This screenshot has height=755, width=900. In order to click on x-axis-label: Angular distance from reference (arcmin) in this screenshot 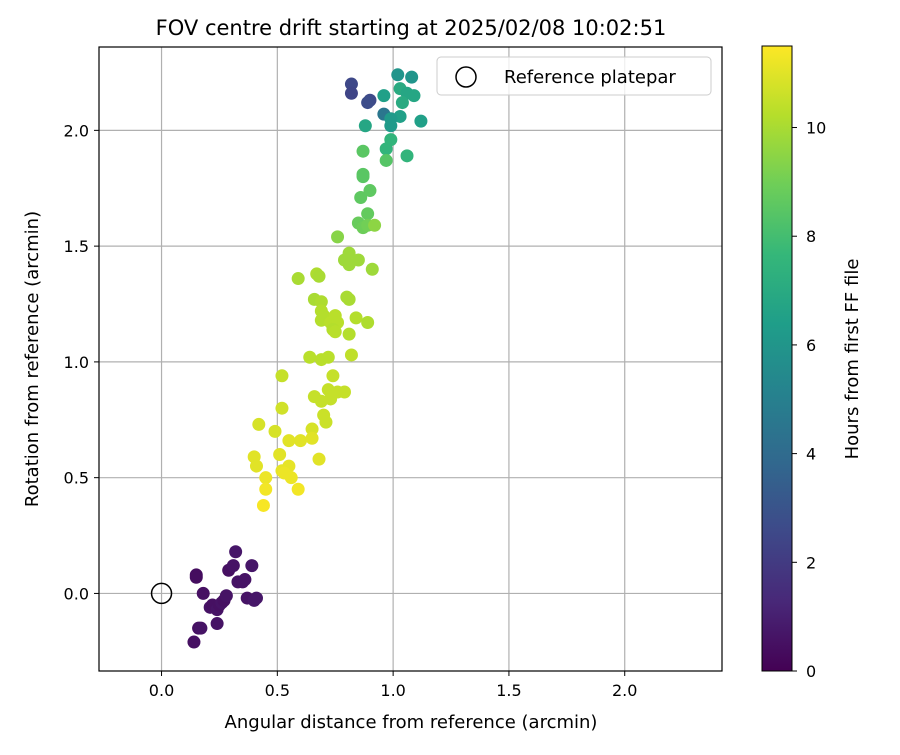, I will do `click(411, 722)`.